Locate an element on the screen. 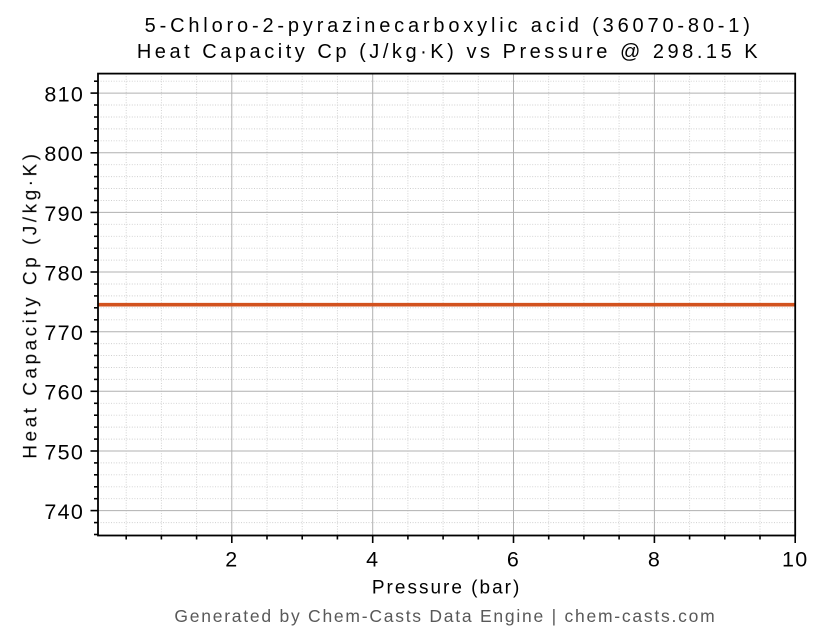 The image size is (823, 644). svg-text: 6 is located at coordinates (513, 560).